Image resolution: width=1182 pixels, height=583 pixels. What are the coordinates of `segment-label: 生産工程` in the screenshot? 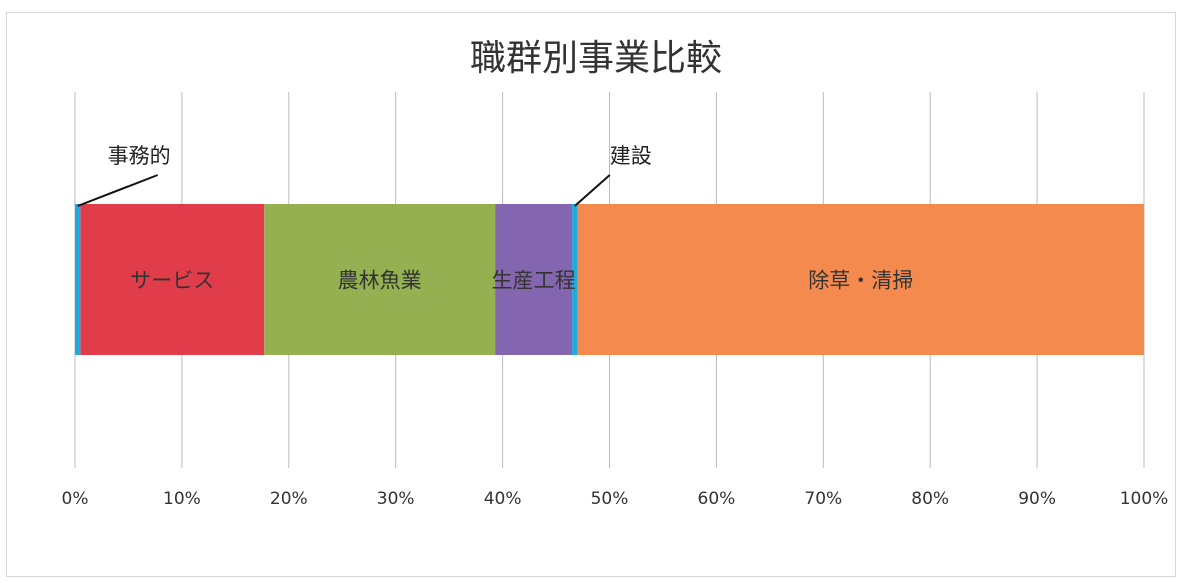 It's located at (534, 281).